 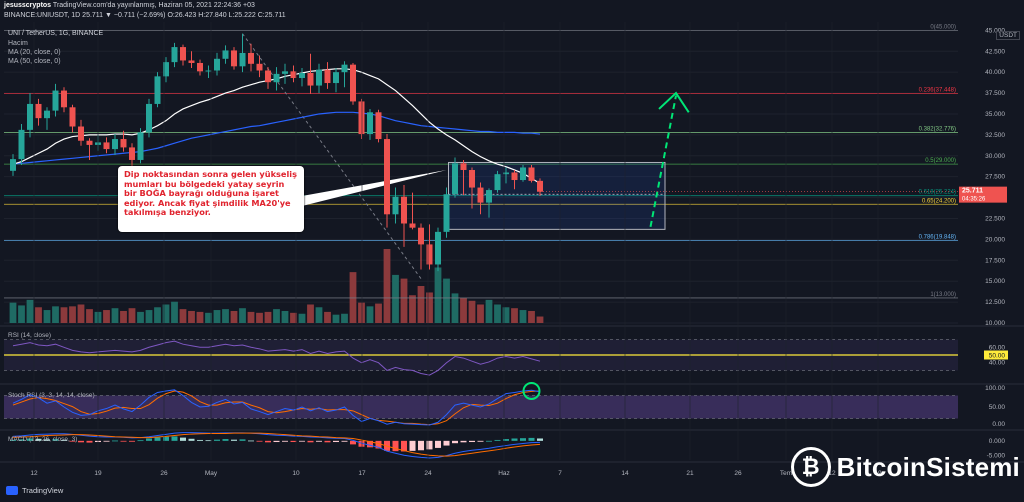 What do you see at coordinates (997, 363) in the screenshot?
I see `rsi-tick-label: 40.00` at bounding box center [997, 363].